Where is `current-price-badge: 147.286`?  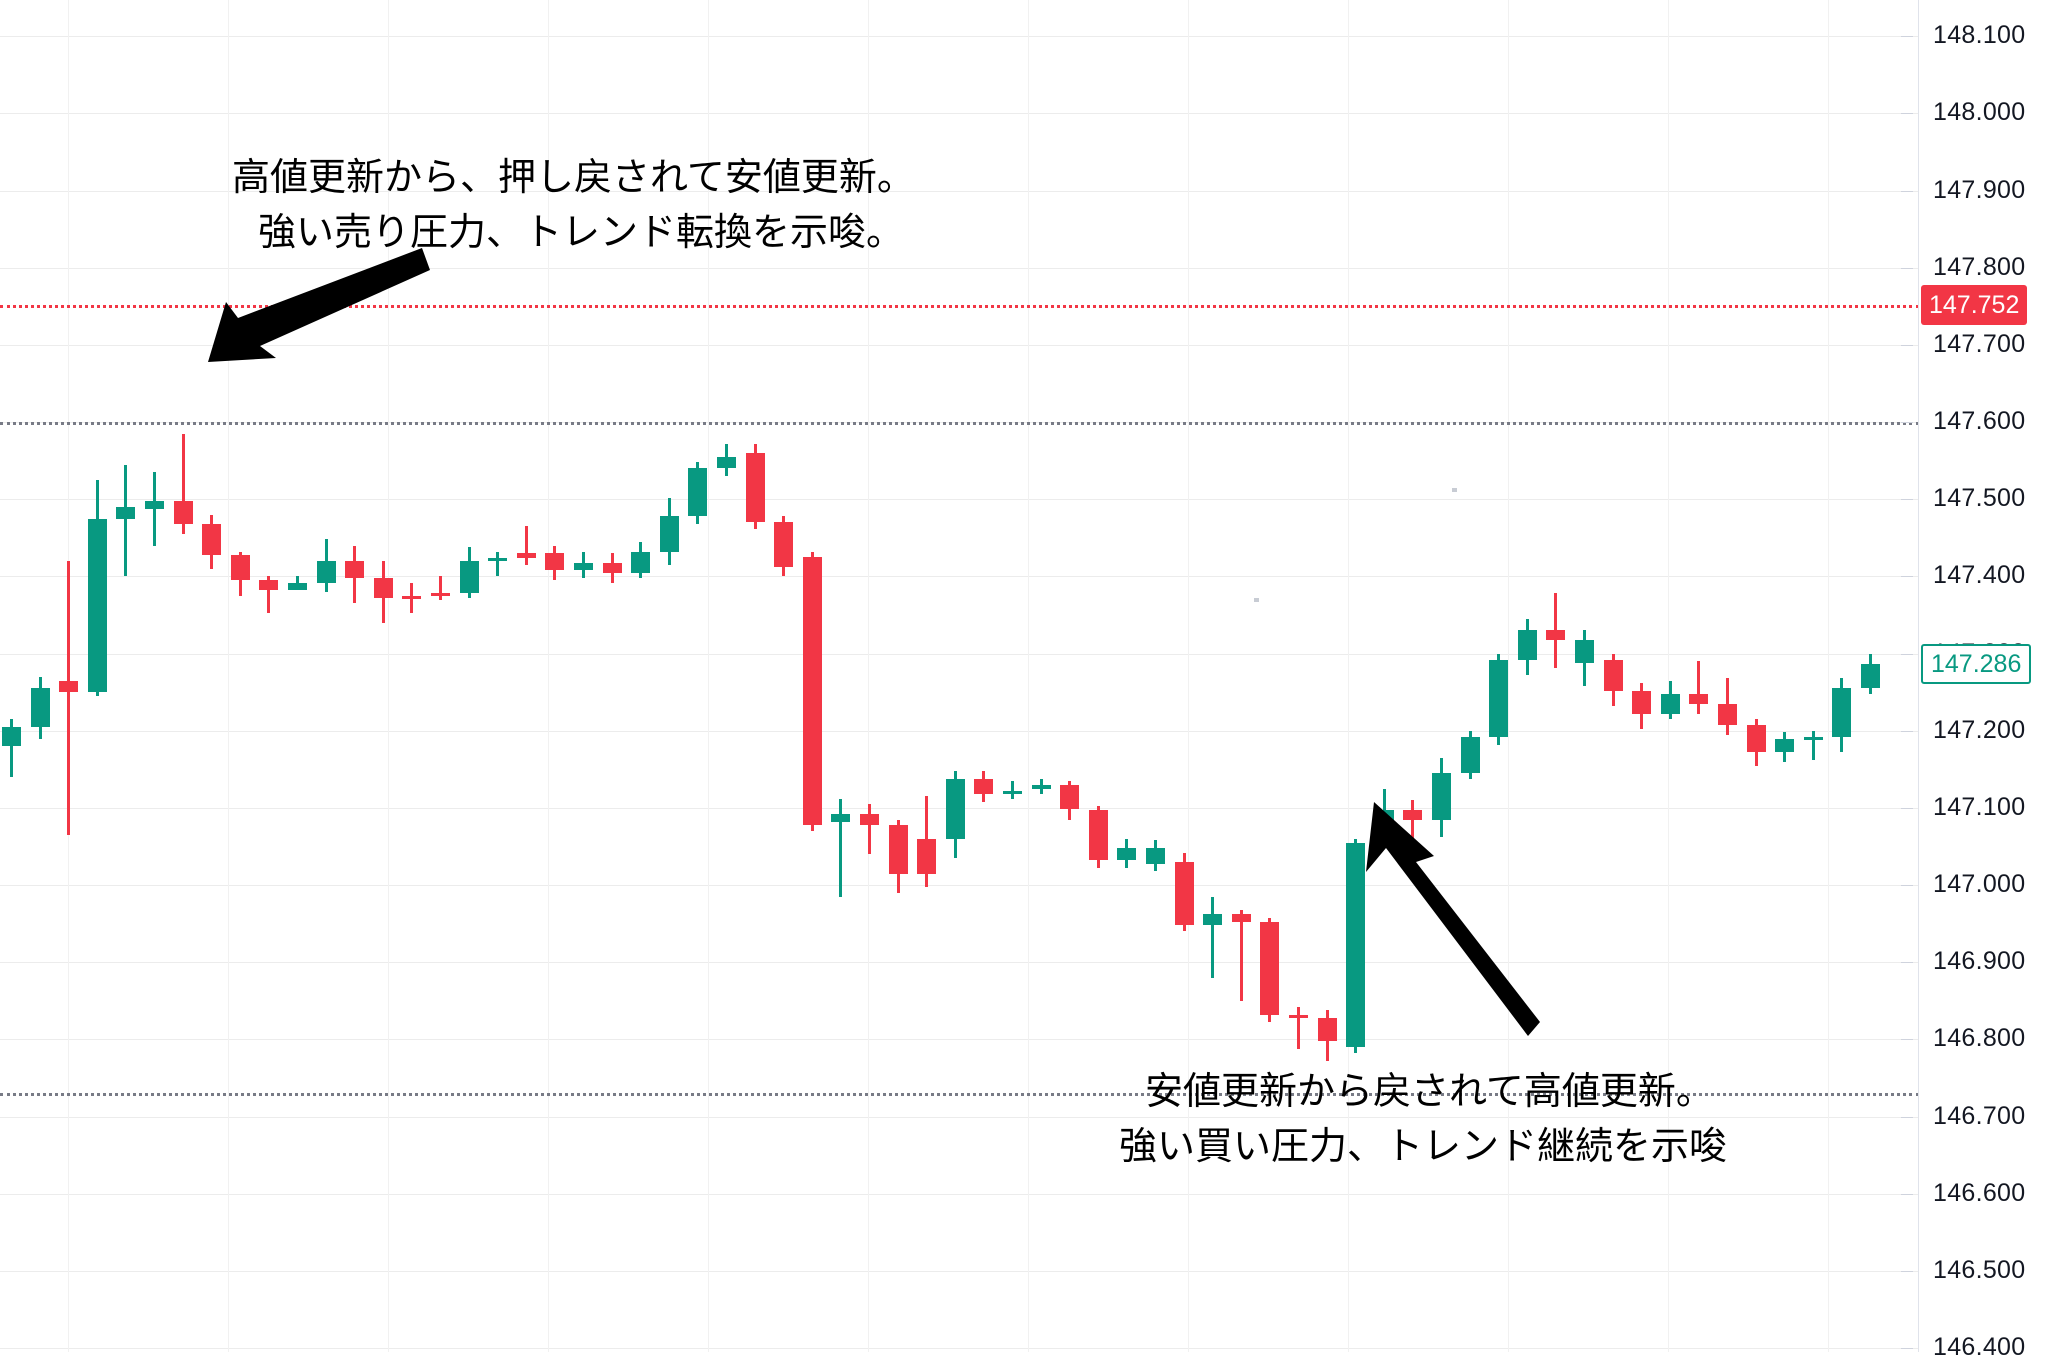
current-price-badge: 147.286 is located at coordinates (1976, 664).